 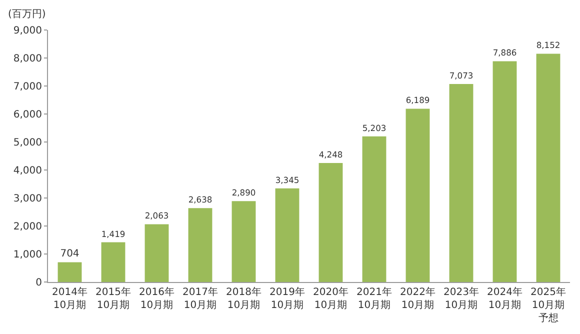 I want to click on y-axis-title: (百万円), so click(x=27, y=14).